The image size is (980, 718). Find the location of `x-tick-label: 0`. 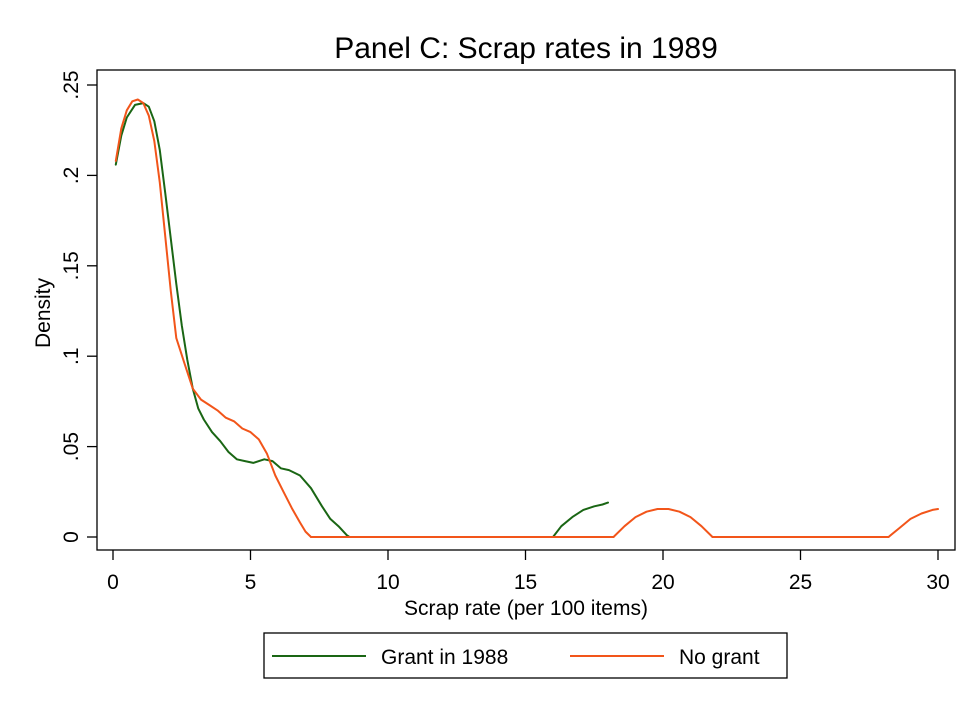

x-tick-label: 0 is located at coordinates (113, 582).